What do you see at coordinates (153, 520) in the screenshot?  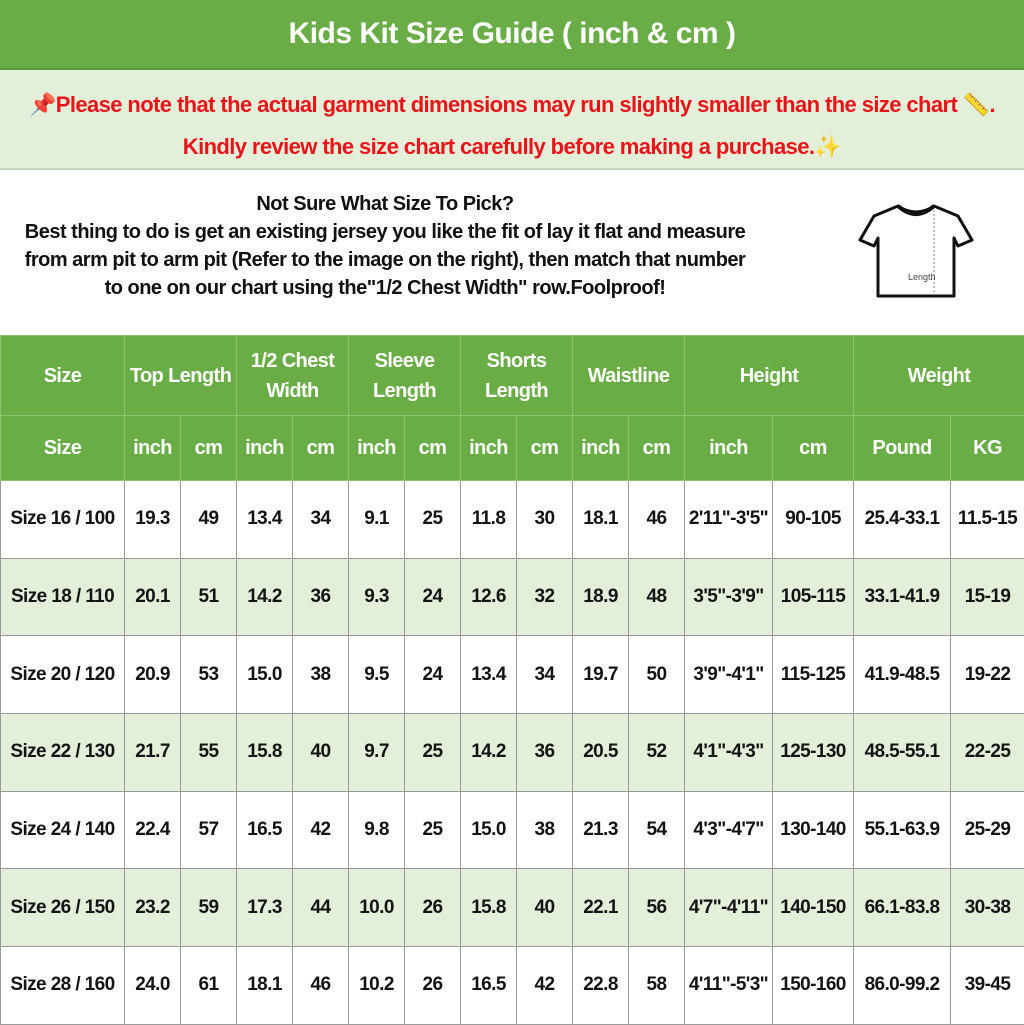 I see `table-cell: 19.3` at bounding box center [153, 520].